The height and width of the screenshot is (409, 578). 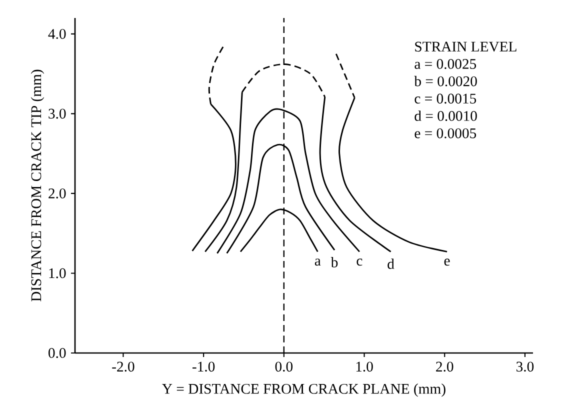 I want to click on y-tick-label: 3.0, so click(x=57, y=113).